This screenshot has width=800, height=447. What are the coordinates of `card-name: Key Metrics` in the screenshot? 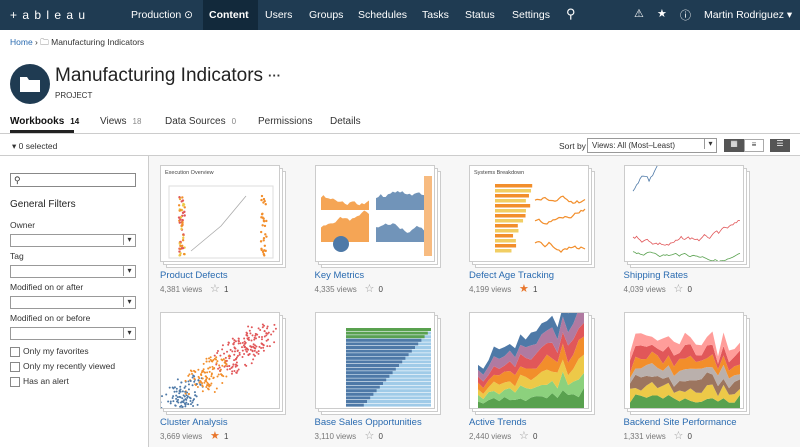 It's located at (339, 275).